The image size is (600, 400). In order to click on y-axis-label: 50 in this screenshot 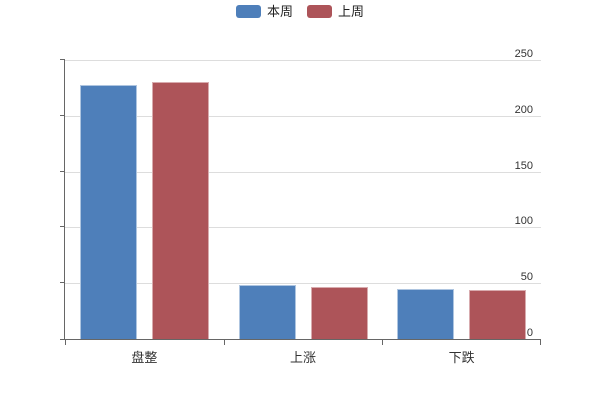, I will do `click(526, 277)`.